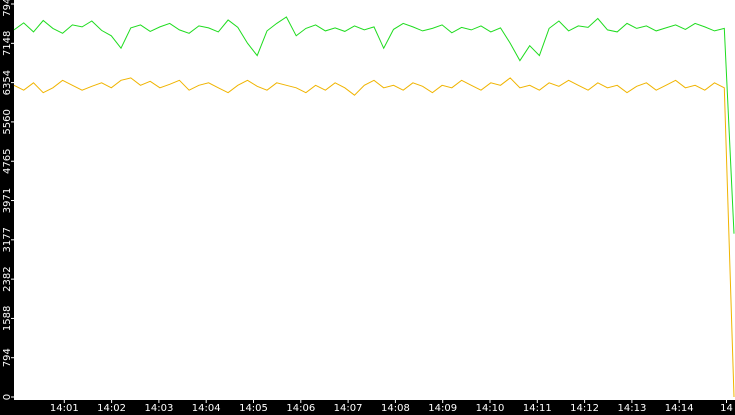 This screenshot has width=735, height=415. I want to click on y-tick-label: 4765, so click(7, 161).